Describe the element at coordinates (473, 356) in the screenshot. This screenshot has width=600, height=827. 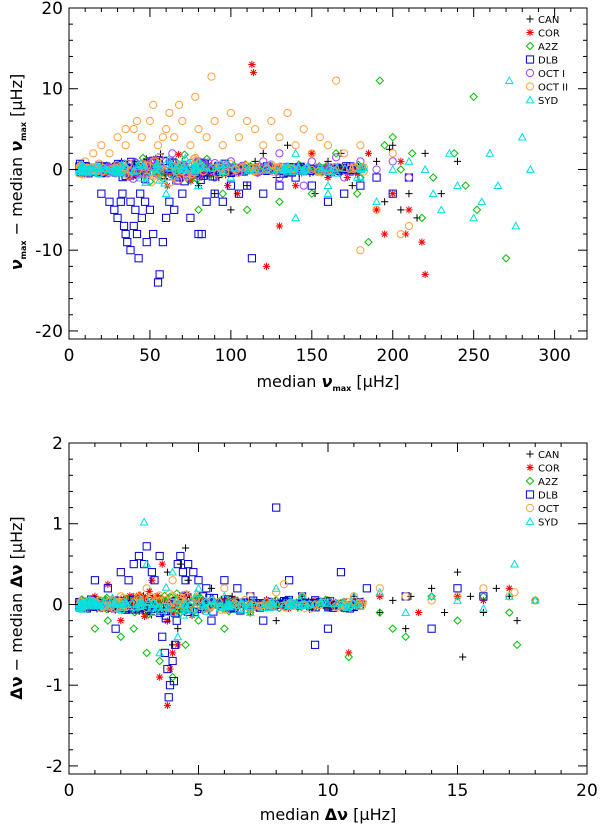
I see `numax-x-tick-label: 250` at that location.